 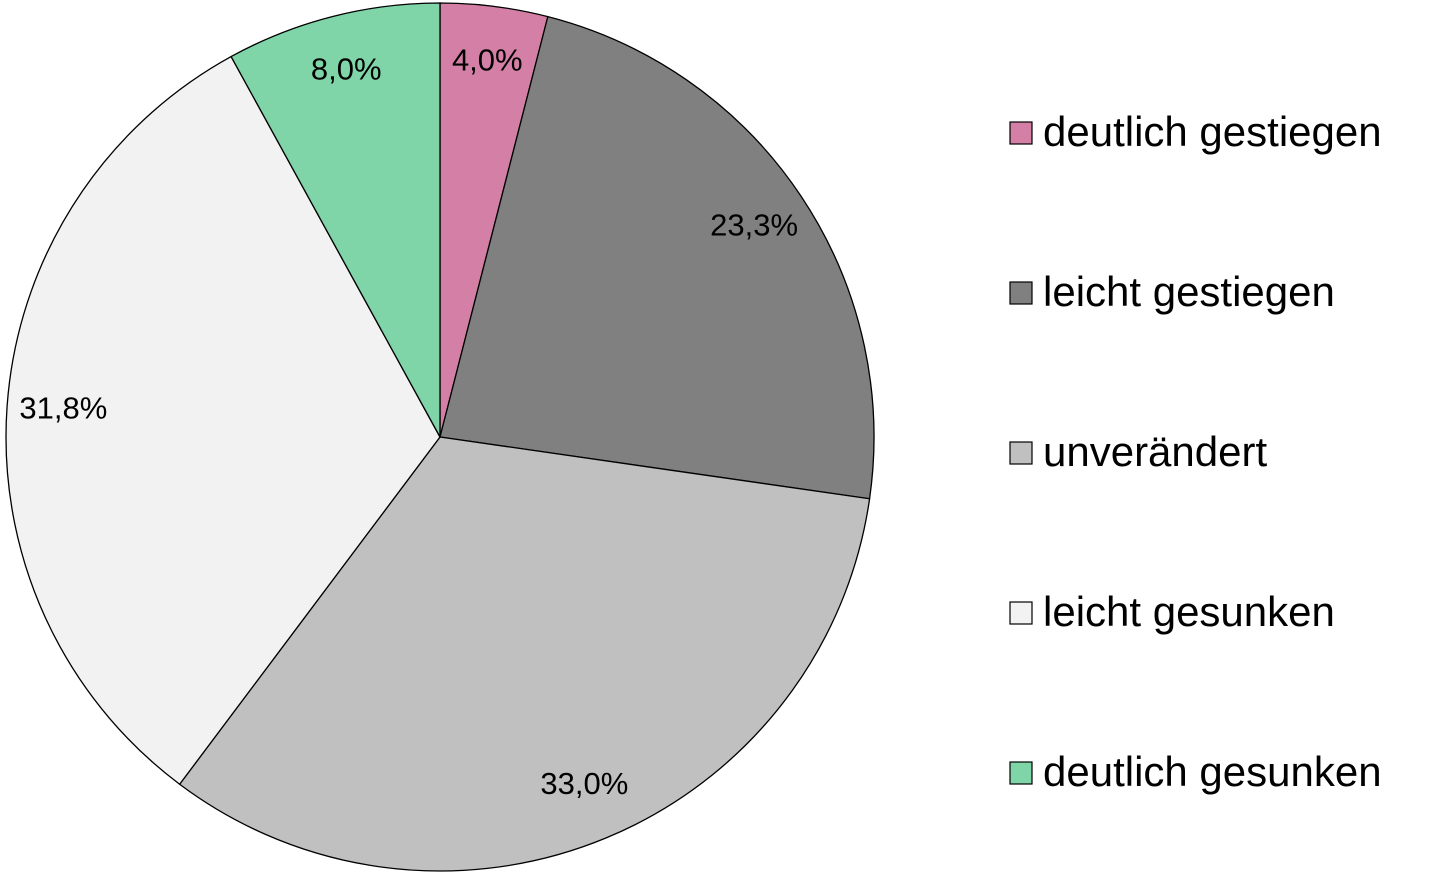 What do you see at coordinates (335, 220) in the screenshot?
I see `pie-slice` at bounding box center [335, 220].